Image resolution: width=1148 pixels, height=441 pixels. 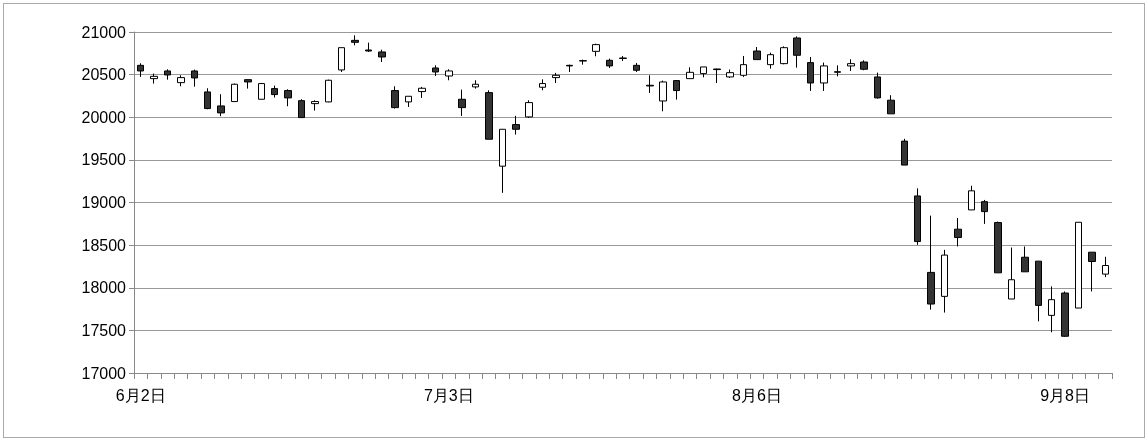 I want to click on y-tick-label: 17500, so click(x=104, y=330).